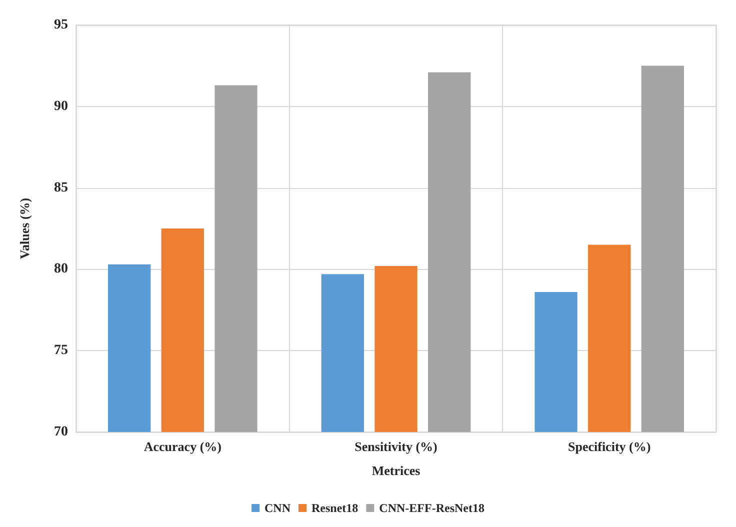 Image resolution: width=736 pixels, height=527 pixels. Describe the element at coordinates (609, 446) in the screenshot. I see `x-tick-label: Specificity (%)` at that location.